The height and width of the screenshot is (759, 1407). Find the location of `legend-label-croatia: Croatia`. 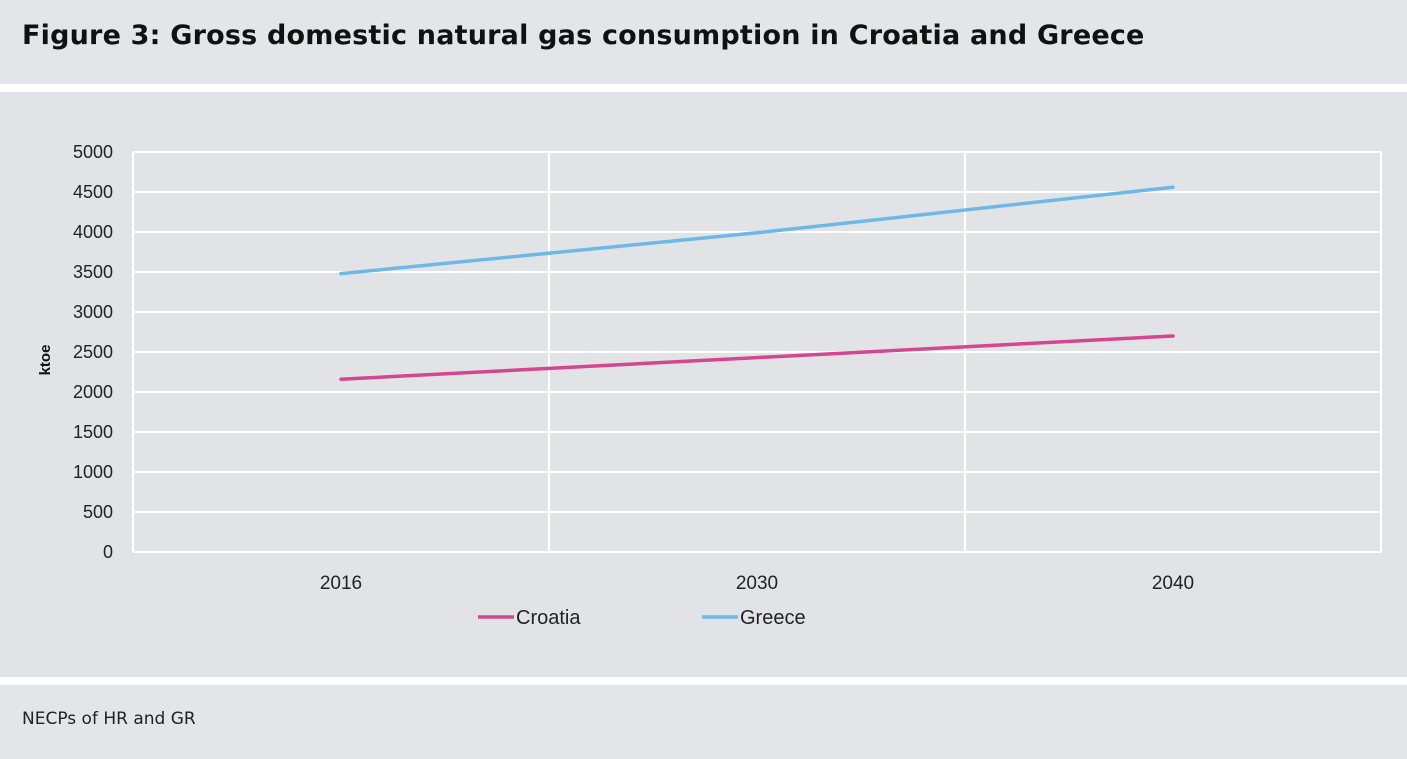

legend-label-croatia: Croatia is located at coordinates (548, 618).